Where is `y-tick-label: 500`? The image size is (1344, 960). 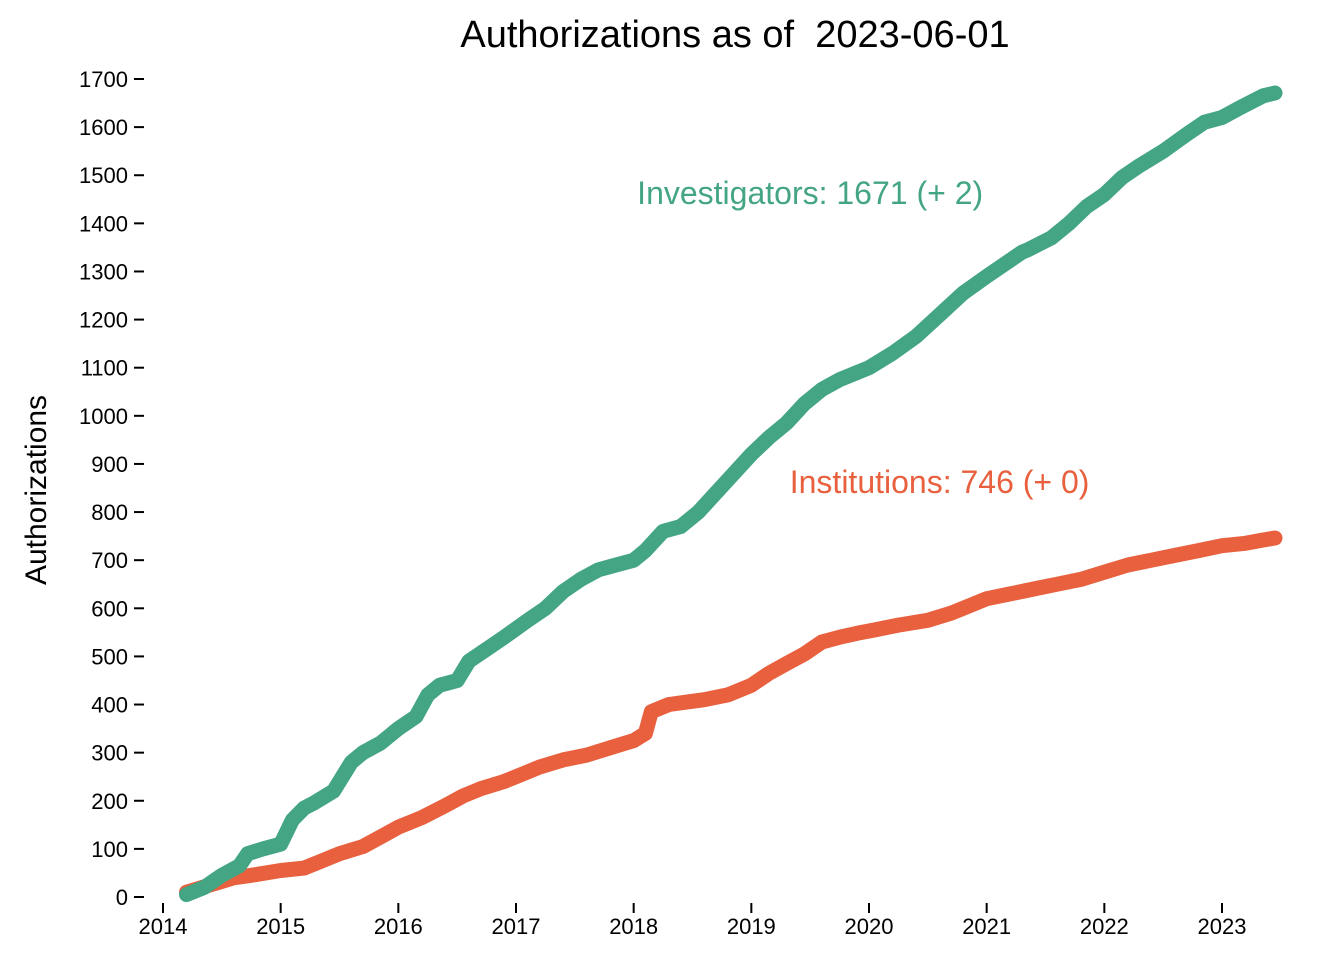 y-tick-label: 500 is located at coordinates (109, 656).